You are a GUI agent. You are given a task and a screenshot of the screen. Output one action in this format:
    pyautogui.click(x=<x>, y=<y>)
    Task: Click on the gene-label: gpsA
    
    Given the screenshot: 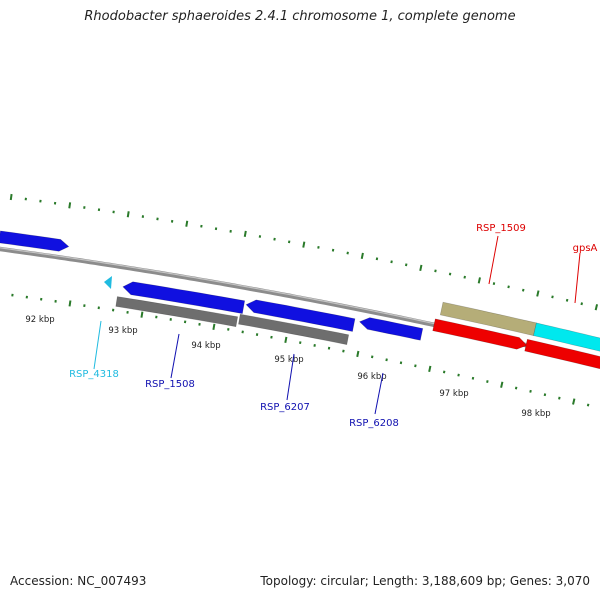 What is the action you would take?
    pyautogui.click(x=585, y=248)
    